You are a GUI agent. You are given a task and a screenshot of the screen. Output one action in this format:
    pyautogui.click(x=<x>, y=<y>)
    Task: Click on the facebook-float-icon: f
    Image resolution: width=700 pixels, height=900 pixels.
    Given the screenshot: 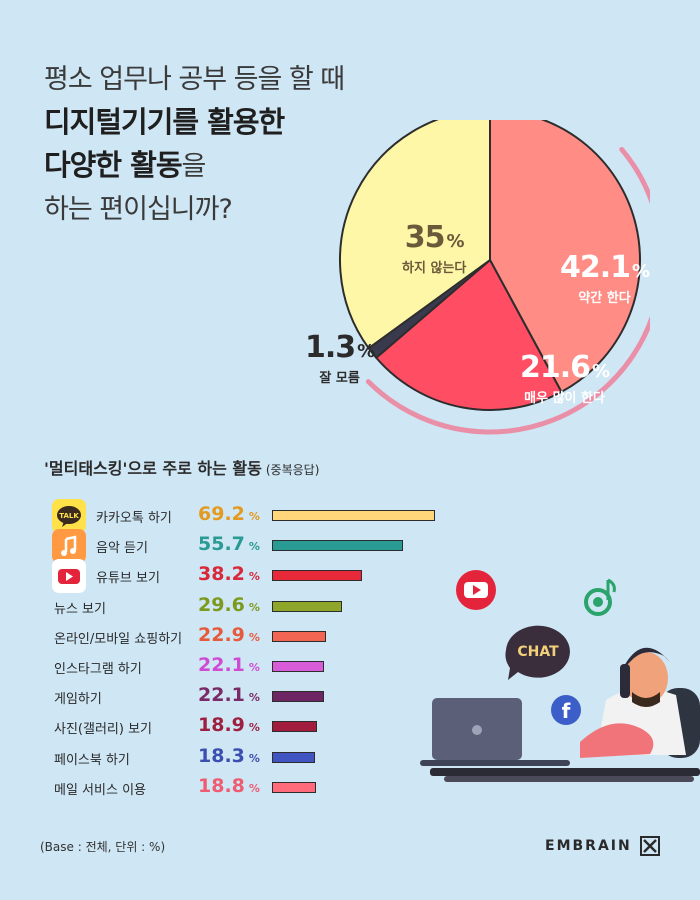 What is the action you would take?
    pyautogui.click(x=566, y=710)
    